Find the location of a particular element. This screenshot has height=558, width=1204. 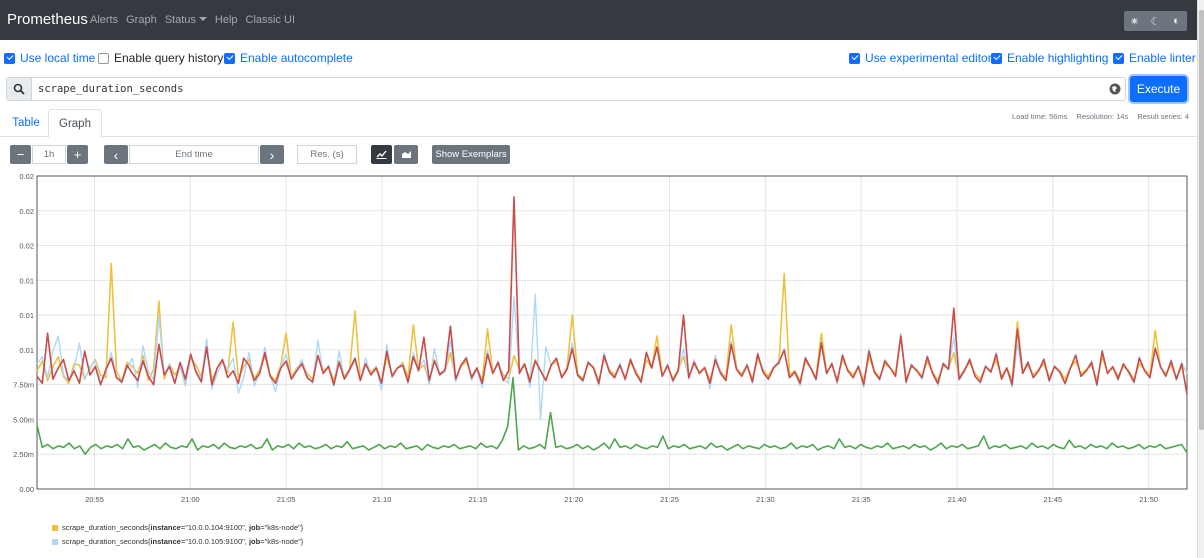

y-tick-label: 7.50m is located at coordinates (23, 385).